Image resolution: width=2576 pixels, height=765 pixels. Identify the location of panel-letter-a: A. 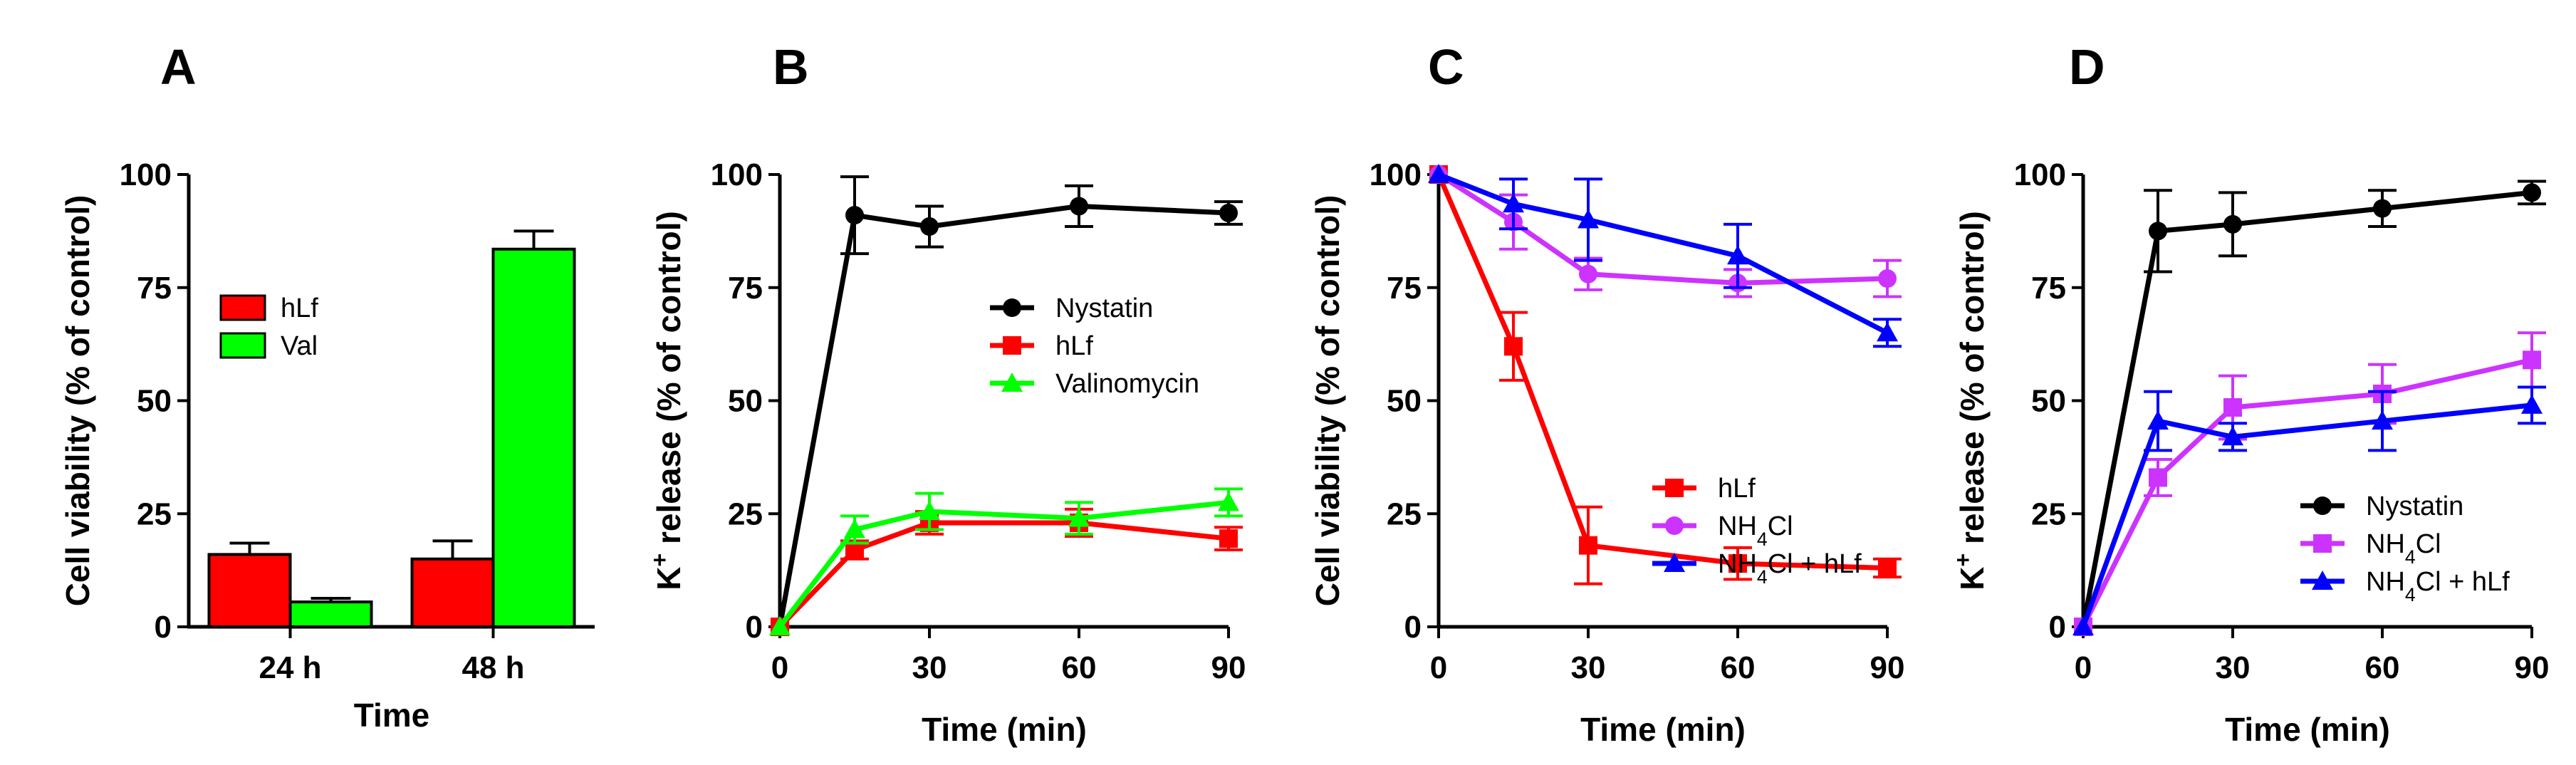
(178, 67).